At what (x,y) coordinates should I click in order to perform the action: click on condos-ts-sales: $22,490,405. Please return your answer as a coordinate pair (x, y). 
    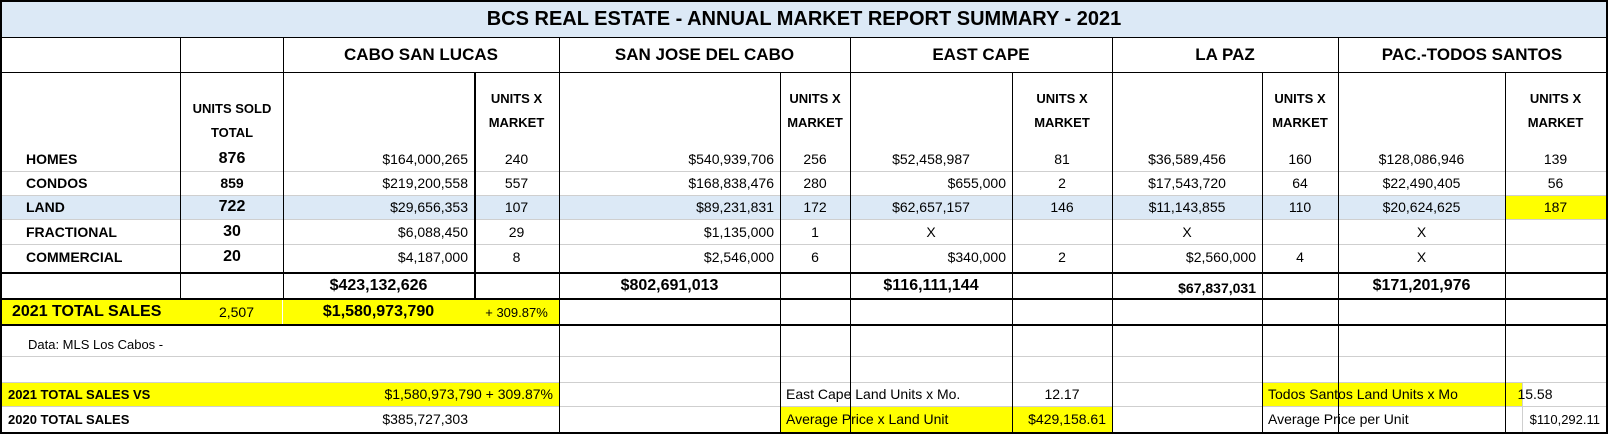
    Looking at the image, I should click on (1421, 183).